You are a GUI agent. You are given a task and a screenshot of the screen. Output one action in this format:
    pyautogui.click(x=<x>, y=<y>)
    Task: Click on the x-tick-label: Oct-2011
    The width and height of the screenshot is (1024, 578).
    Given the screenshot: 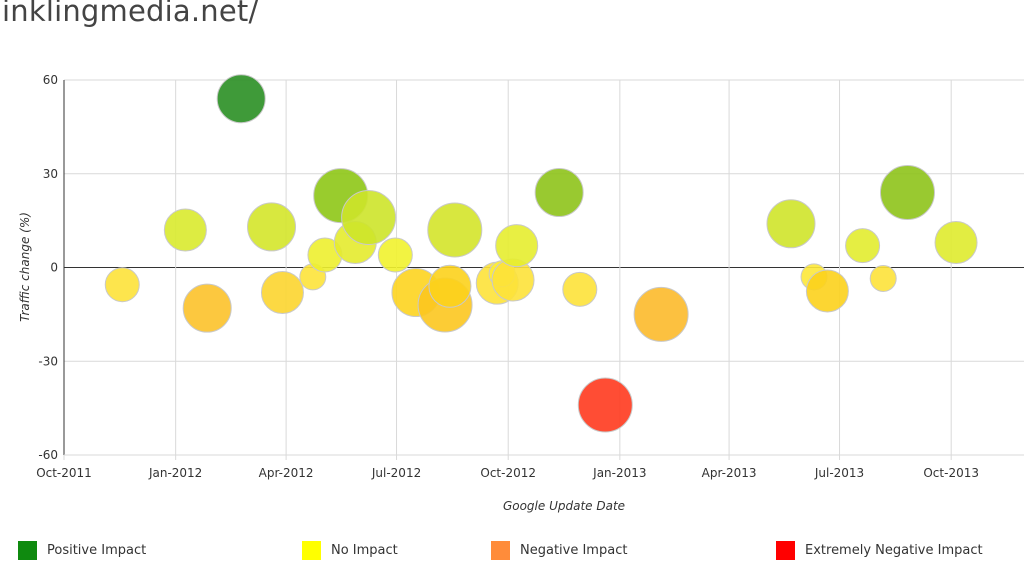 What is the action you would take?
    pyautogui.click(x=64, y=473)
    